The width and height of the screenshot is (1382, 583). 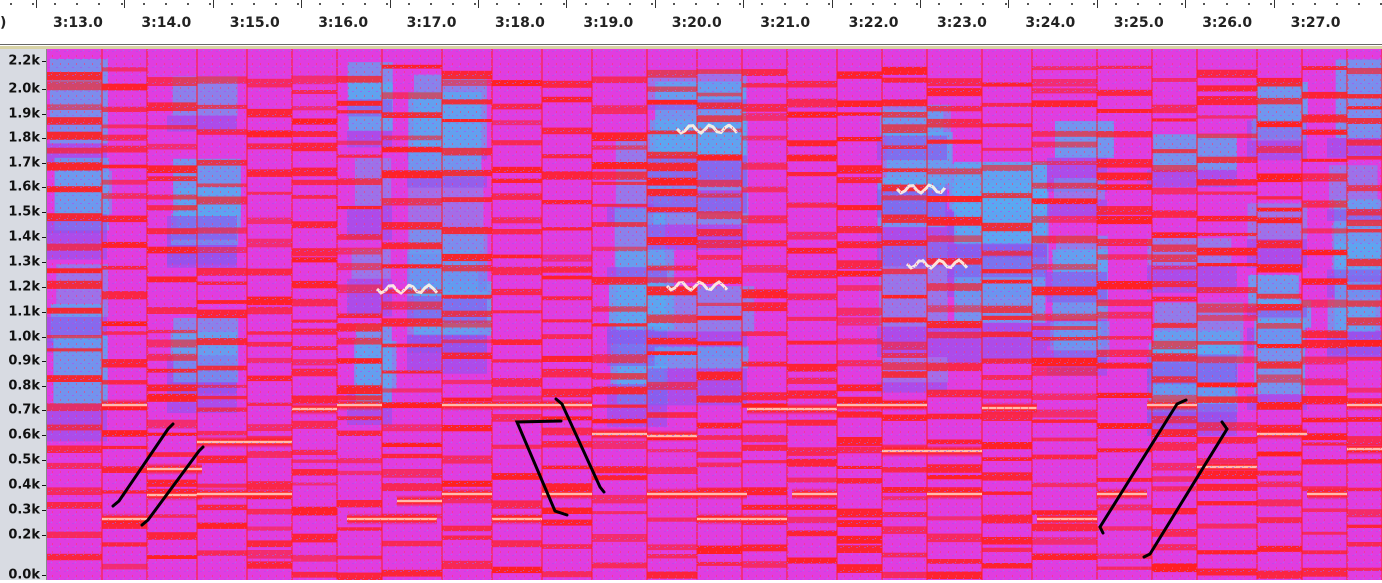 What do you see at coordinates (166, 23) in the screenshot?
I see `ruler-time-label: 3:14.0` at bounding box center [166, 23].